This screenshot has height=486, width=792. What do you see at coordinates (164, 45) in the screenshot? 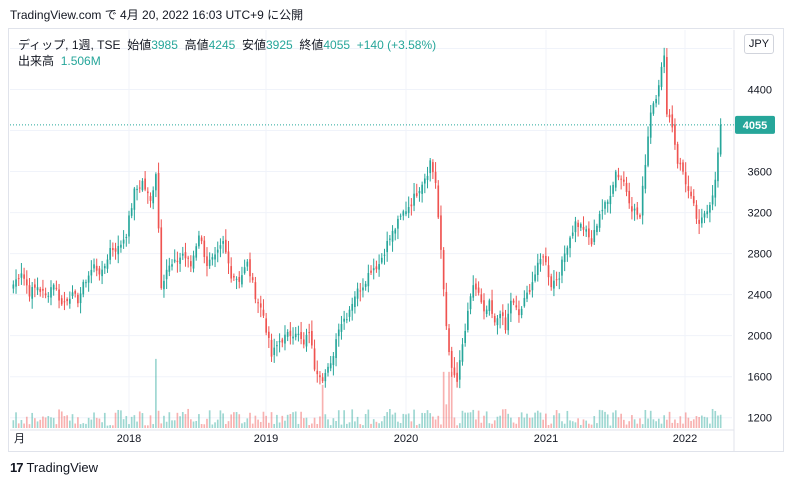
I see `open-value: 3985` at bounding box center [164, 45].